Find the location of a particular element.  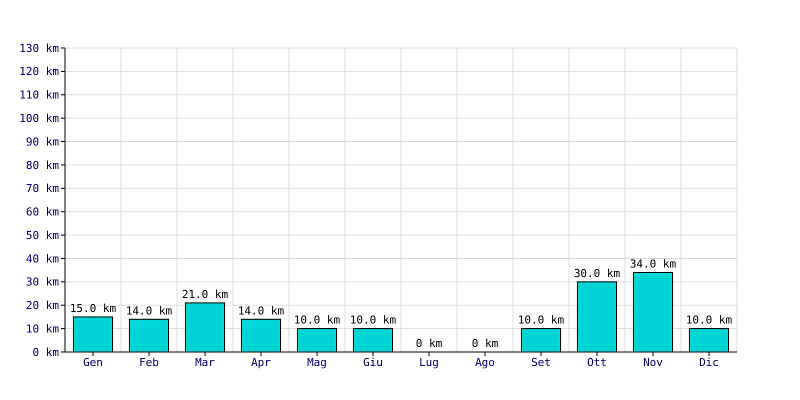

y-tick-label: 110 km is located at coordinates (39, 95).